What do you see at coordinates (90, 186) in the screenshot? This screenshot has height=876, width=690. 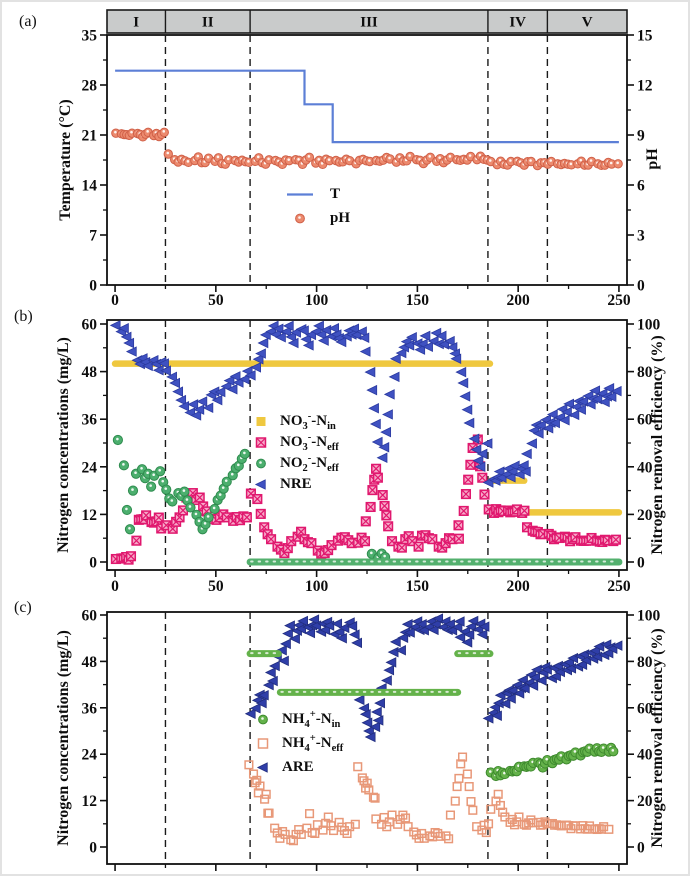 I see `svg-text: 14` at bounding box center [90, 186].